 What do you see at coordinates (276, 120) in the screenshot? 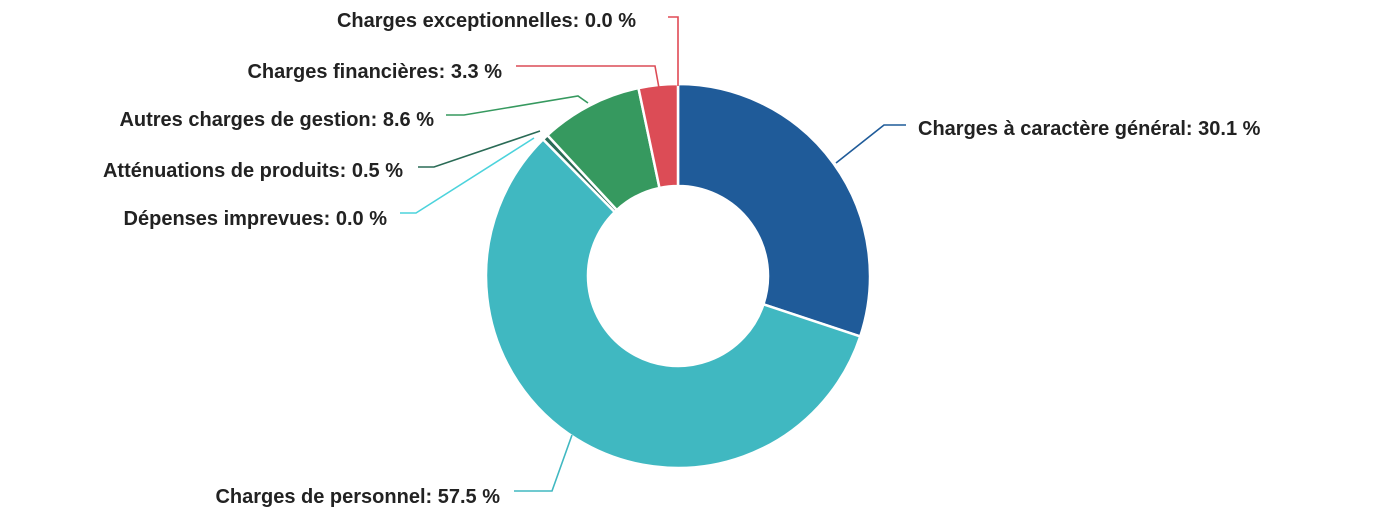
I see `label-autres-charges-de-gestion: Autres charges de gestion: 8.6 %` at bounding box center [276, 120].